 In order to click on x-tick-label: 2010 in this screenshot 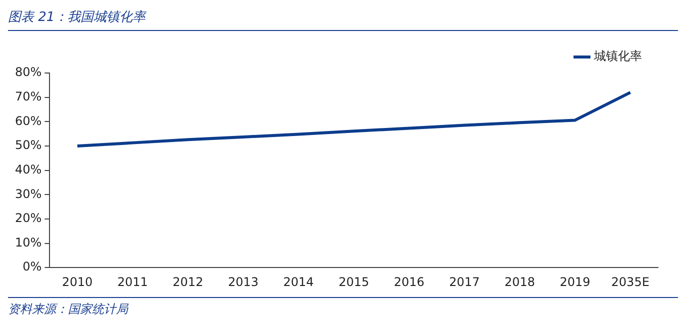, I will do `click(77, 281)`.